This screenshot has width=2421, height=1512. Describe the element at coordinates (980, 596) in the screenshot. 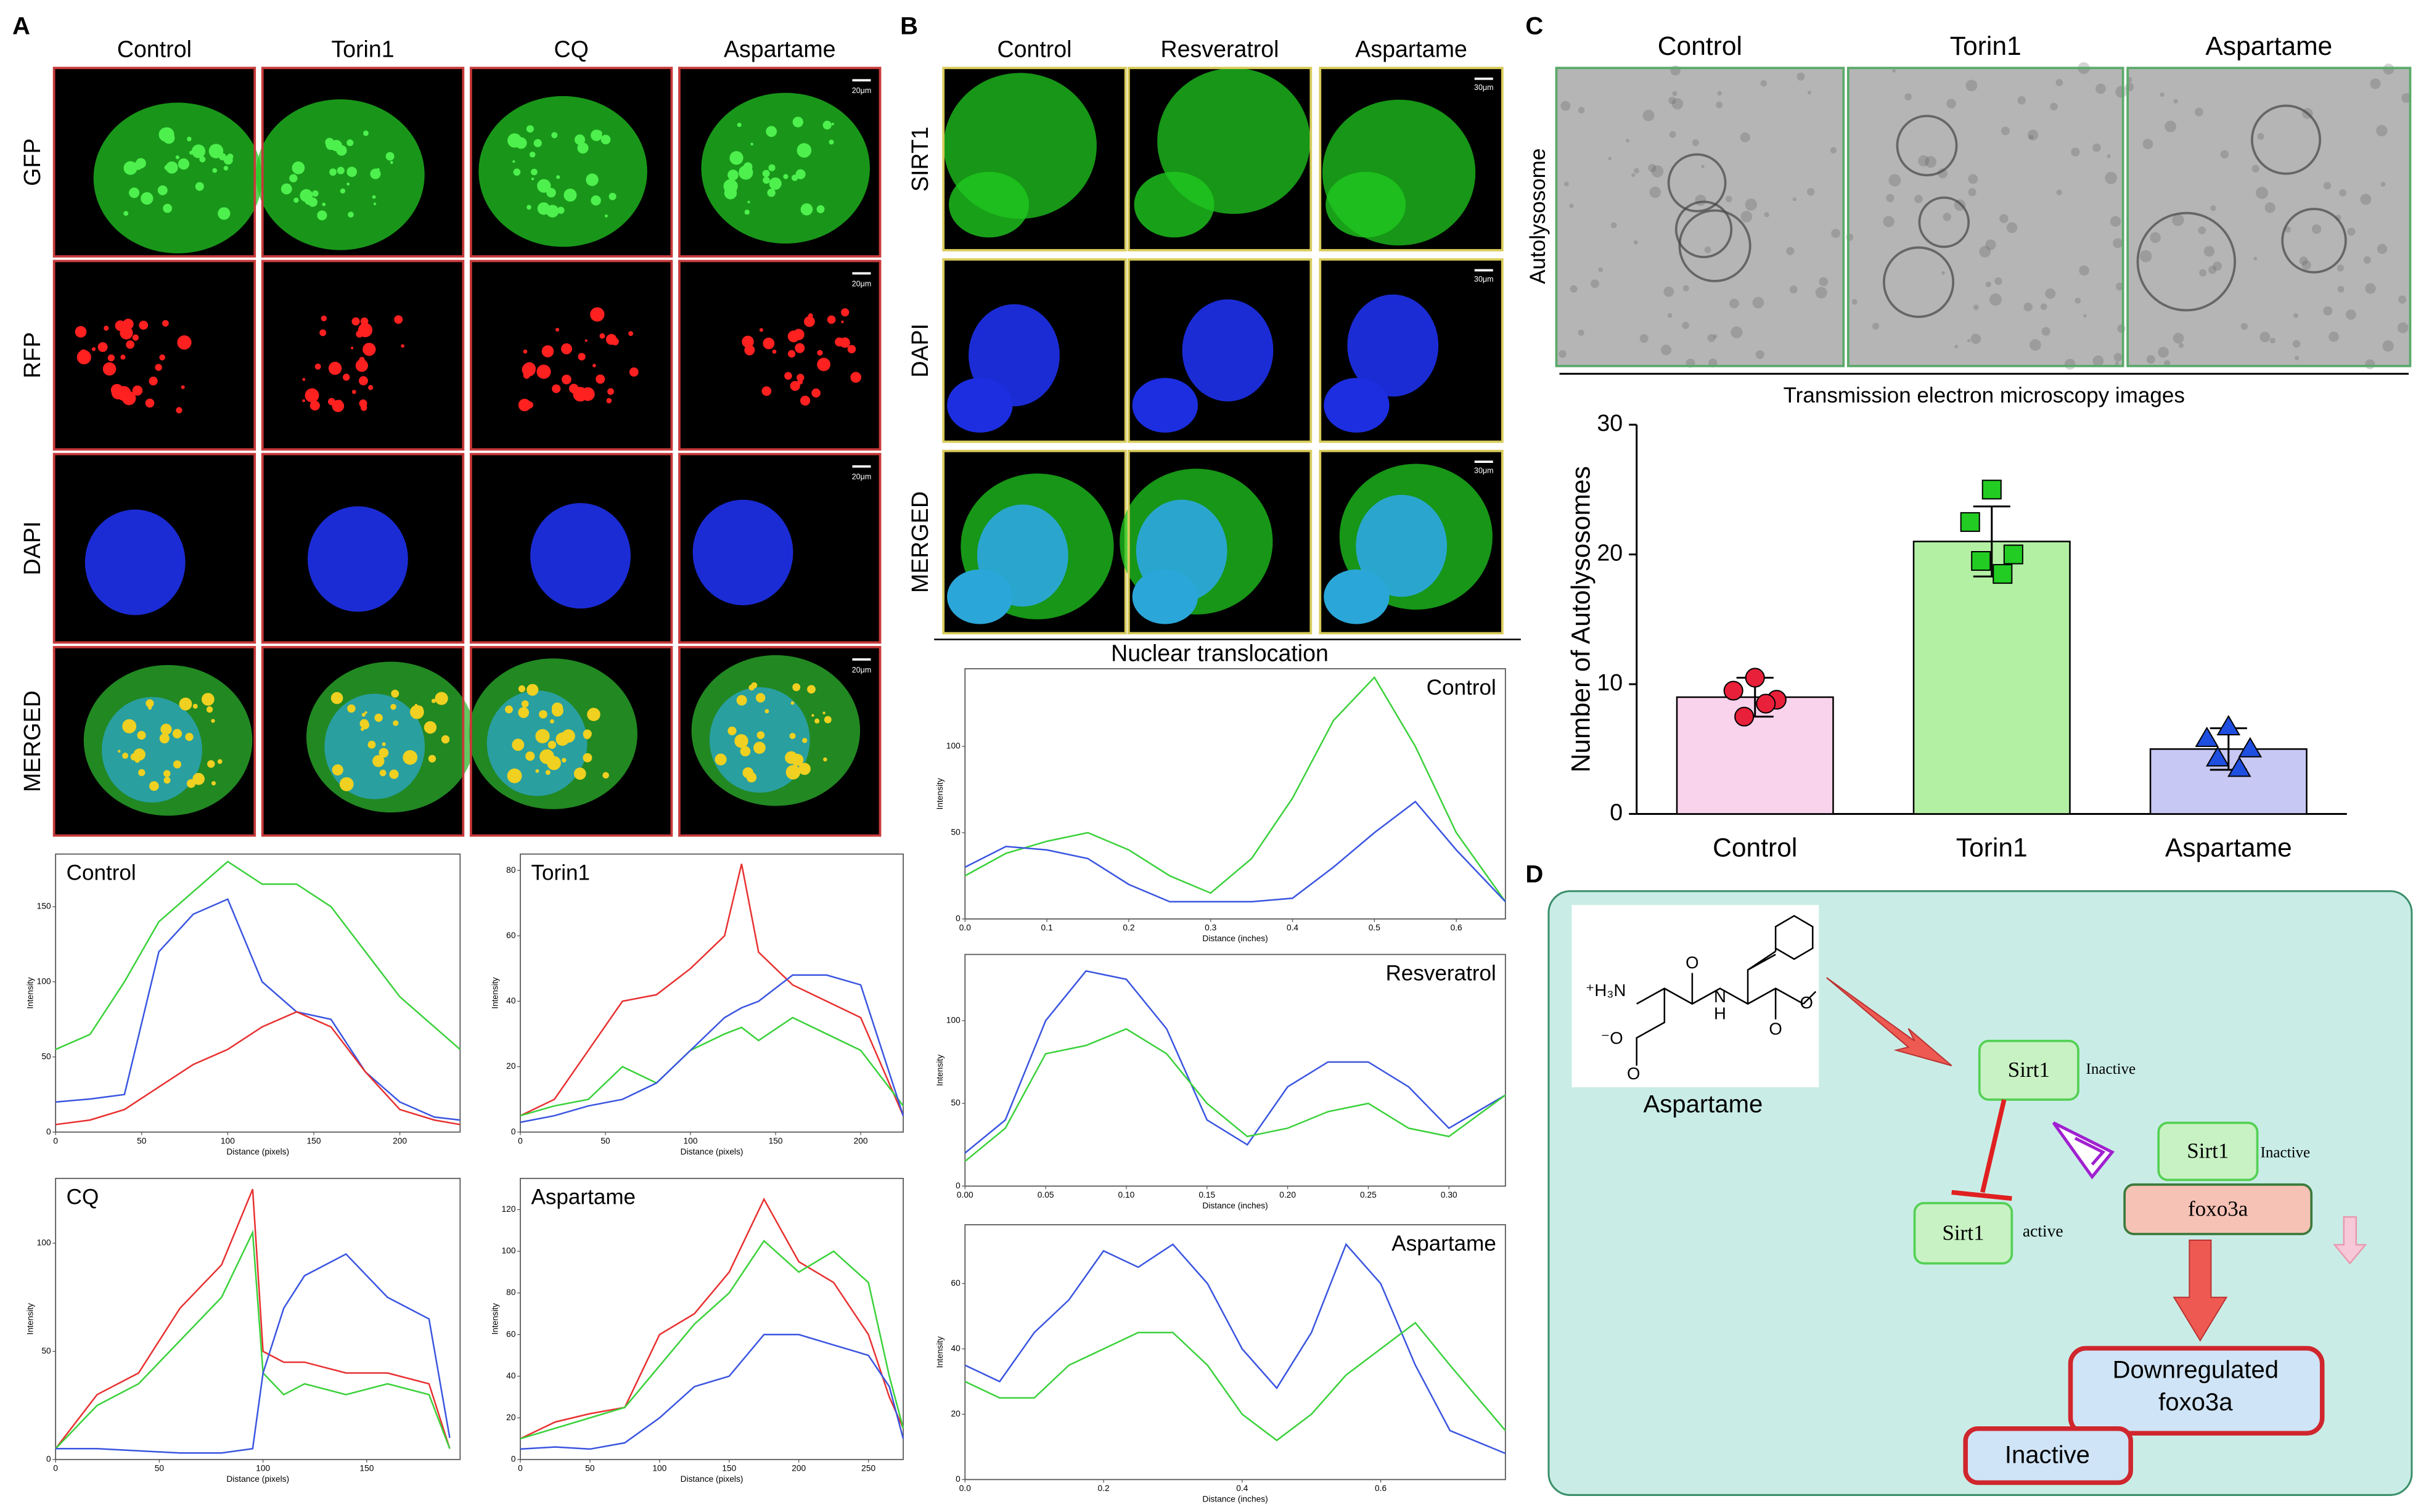

I see `nucleus` at that location.